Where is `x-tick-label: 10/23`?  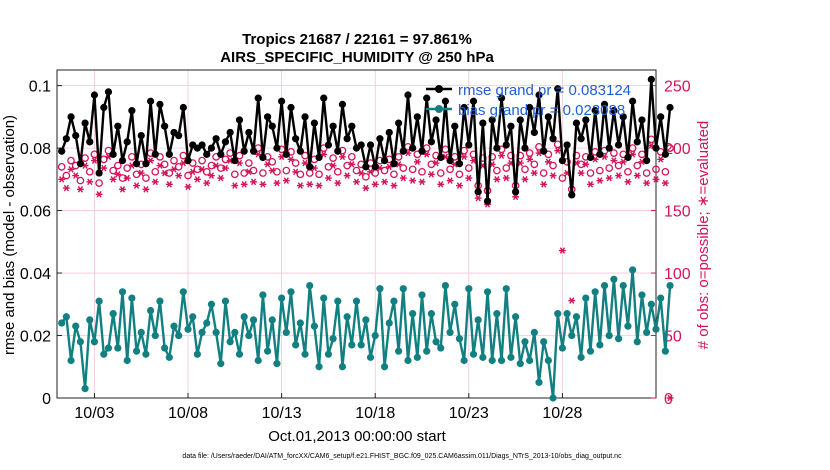
x-tick-label: 10/23 is located at coordinates (469, 413).